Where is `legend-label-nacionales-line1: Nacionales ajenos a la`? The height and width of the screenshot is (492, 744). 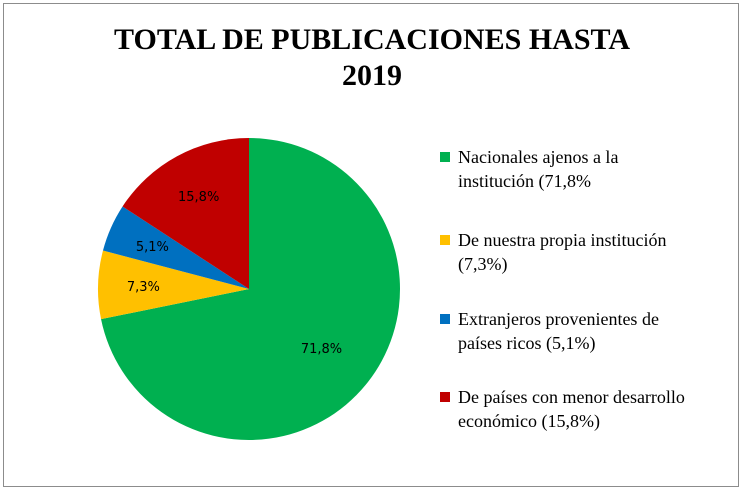
legend-label-nacionales-line1: Nacionales ajenos a la is located at coordinates (538, 157).